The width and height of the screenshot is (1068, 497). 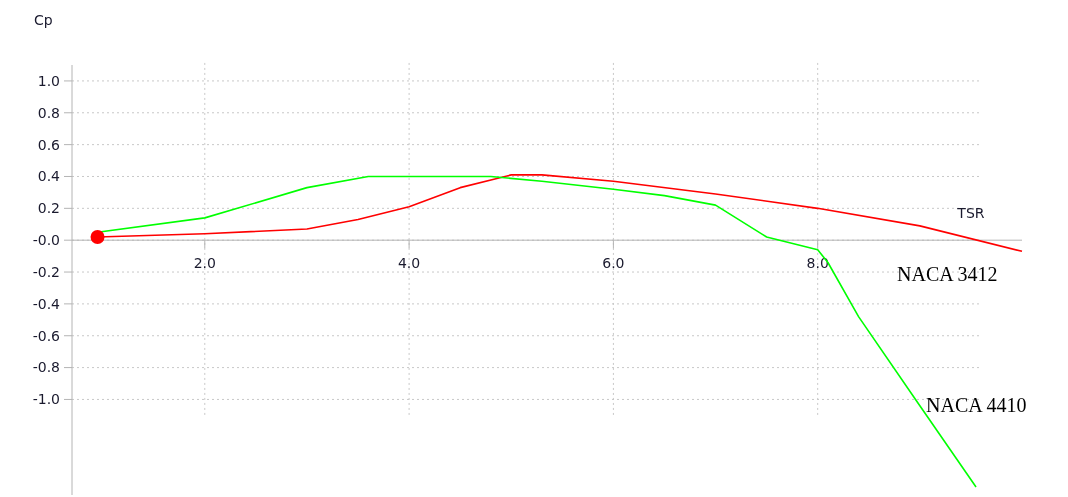 What do you see at coordinates (204, 263) in the screenshot?
I see `x-tick-label: 2.0` at bounding box center [204, 263].